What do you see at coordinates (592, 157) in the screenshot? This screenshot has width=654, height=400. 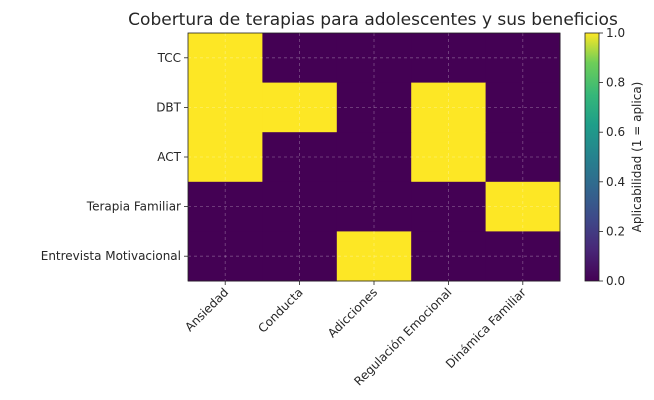 I see `colorbar` at bounding box center [592, 157].